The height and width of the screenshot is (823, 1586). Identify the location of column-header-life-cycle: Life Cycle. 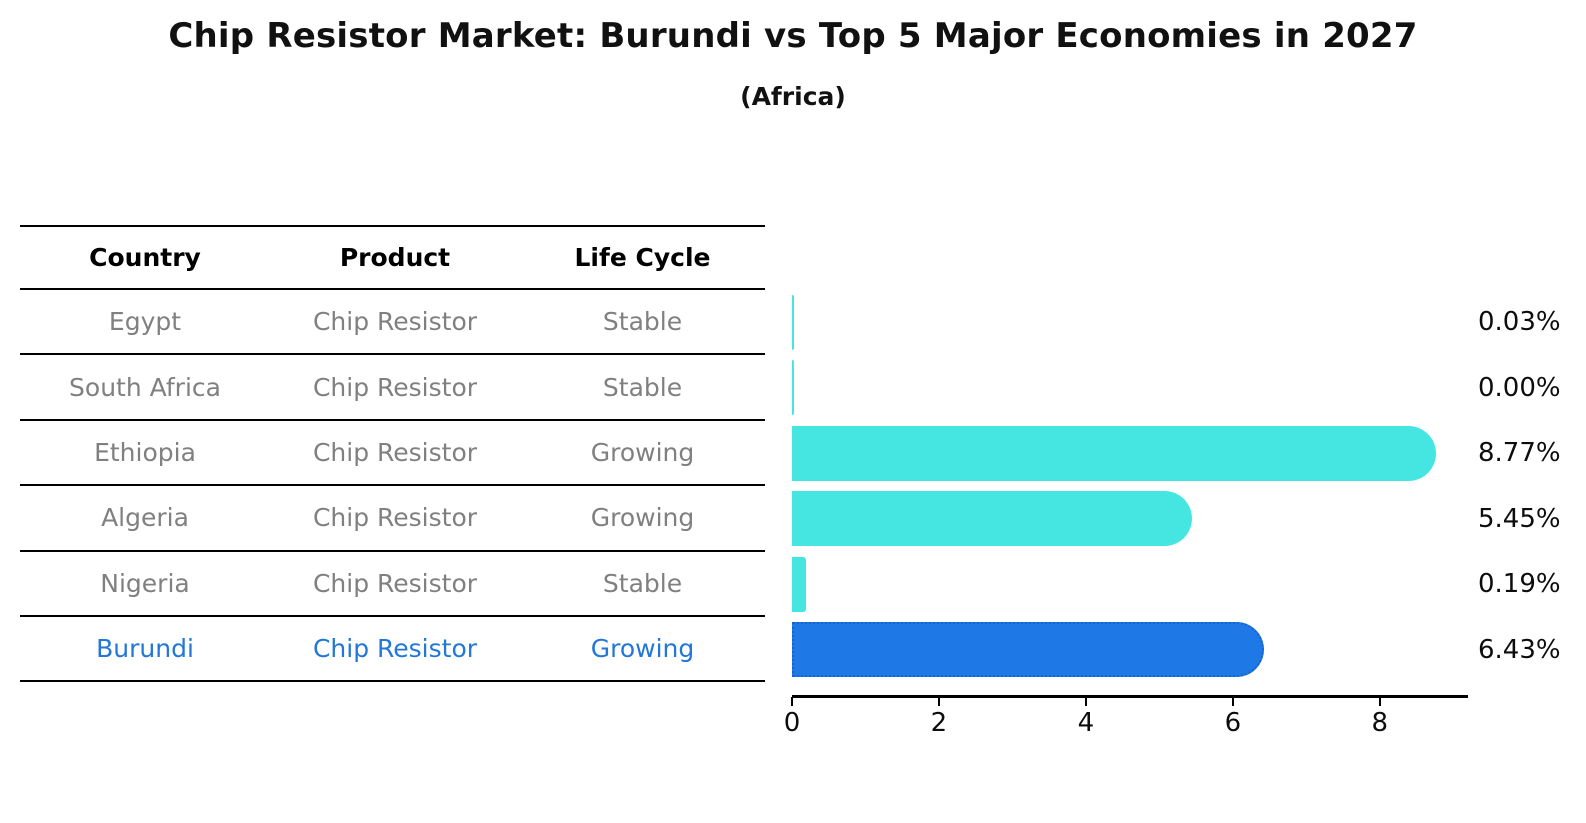
(642, 257).